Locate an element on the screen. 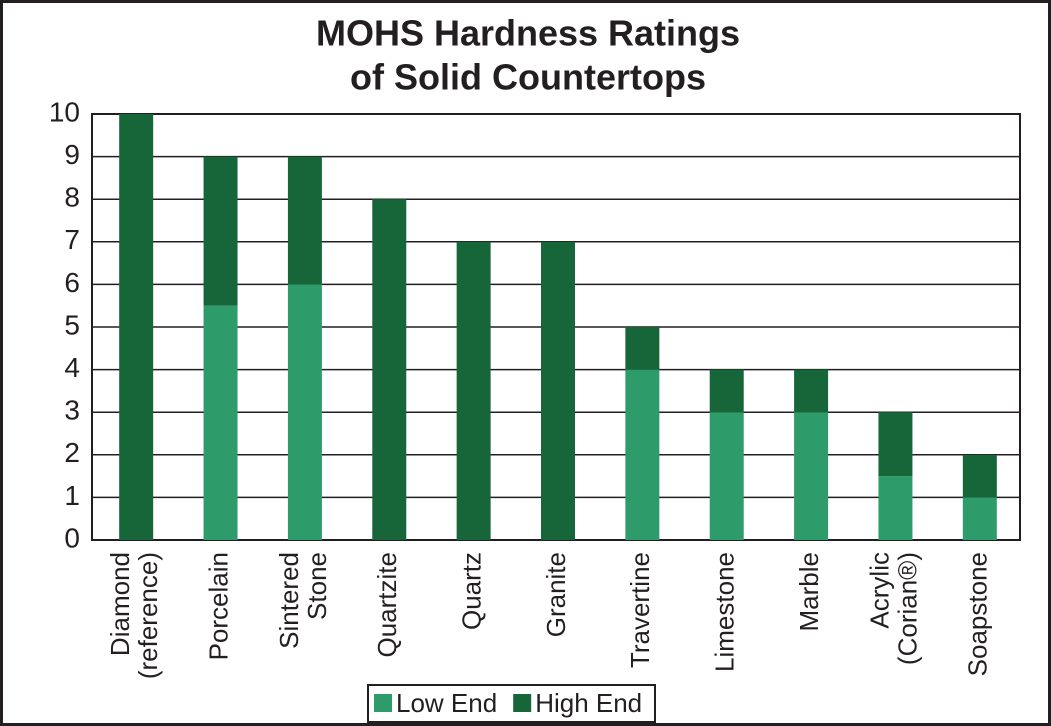 The image size is (1051, 726). x-tick-label: Marble is located at coordinates (809, 591).